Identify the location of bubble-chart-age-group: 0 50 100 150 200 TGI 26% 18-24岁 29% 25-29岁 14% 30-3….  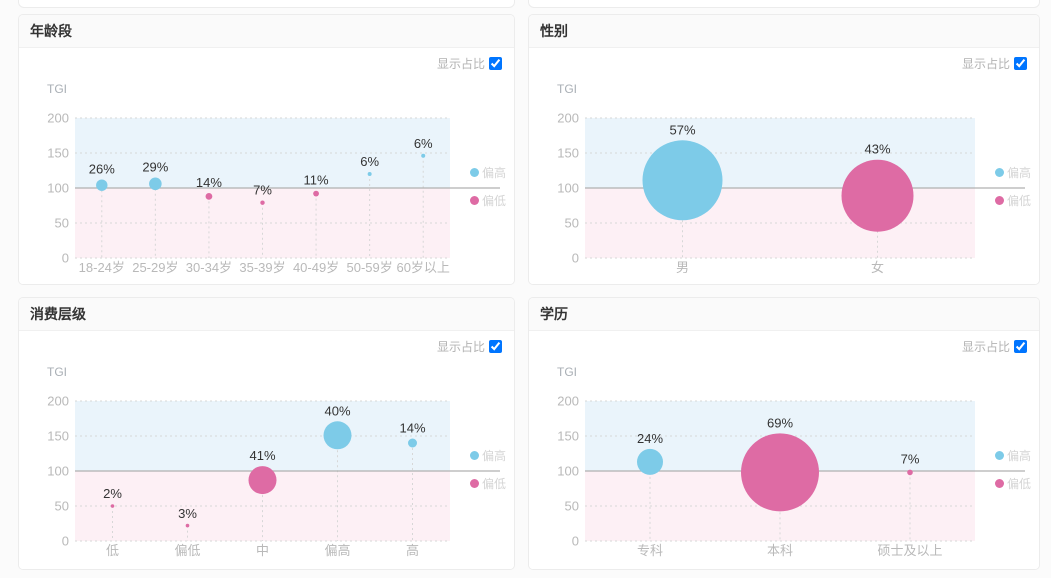
(273, 178).